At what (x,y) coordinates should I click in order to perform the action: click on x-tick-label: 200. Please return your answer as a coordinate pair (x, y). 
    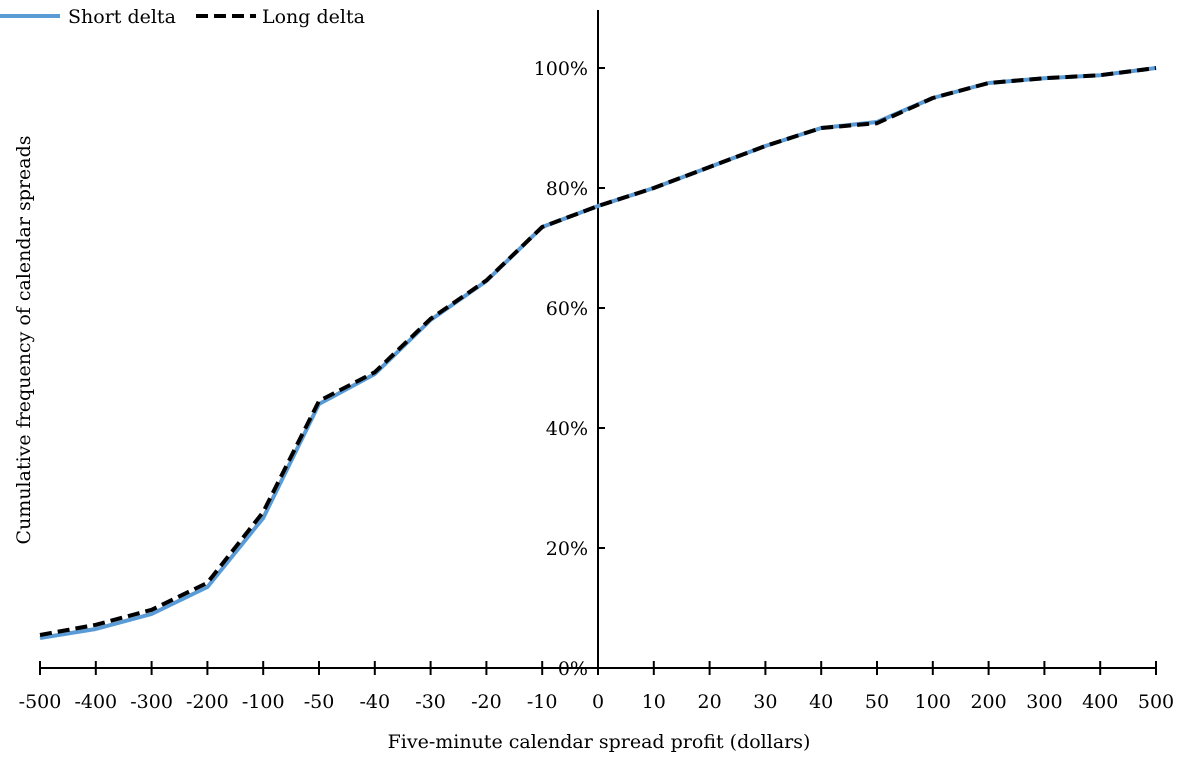
    Looking at the image, I should click on (988, 702).